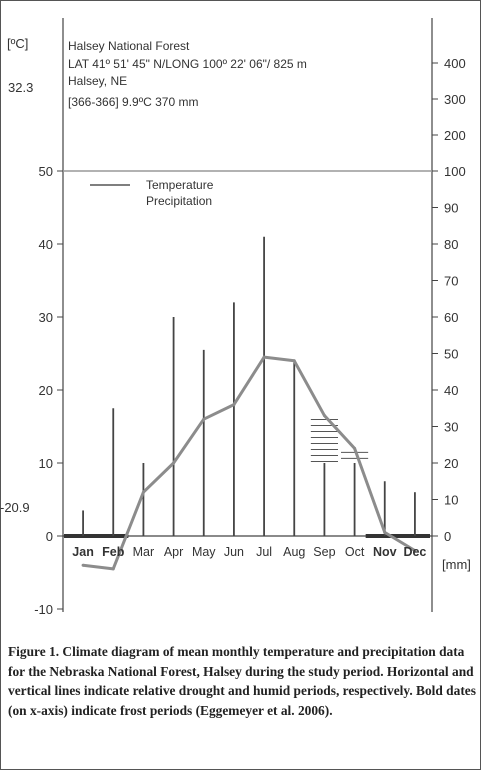 The image size is (481, 770). What do you see at coordinates (18, 43) in the screenshot?
I see `left-axis-unit: [ºC]` at bounding box center [18, 43].